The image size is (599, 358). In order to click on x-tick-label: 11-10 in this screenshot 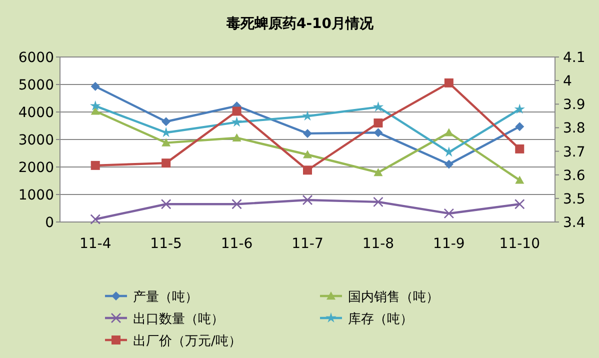, I will do `click(519, 244)`.